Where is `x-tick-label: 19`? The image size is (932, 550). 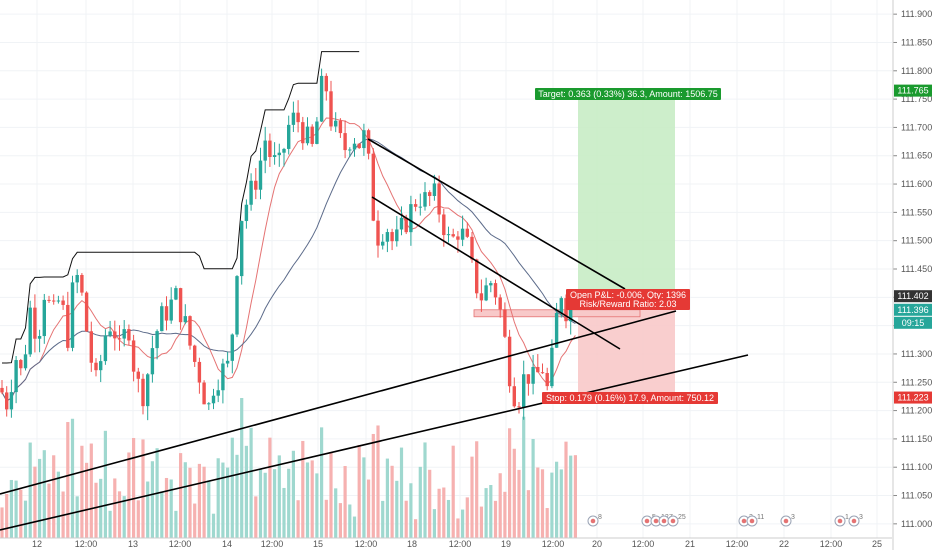 x-tick-label: 19 is located at coordinates (506, 544).